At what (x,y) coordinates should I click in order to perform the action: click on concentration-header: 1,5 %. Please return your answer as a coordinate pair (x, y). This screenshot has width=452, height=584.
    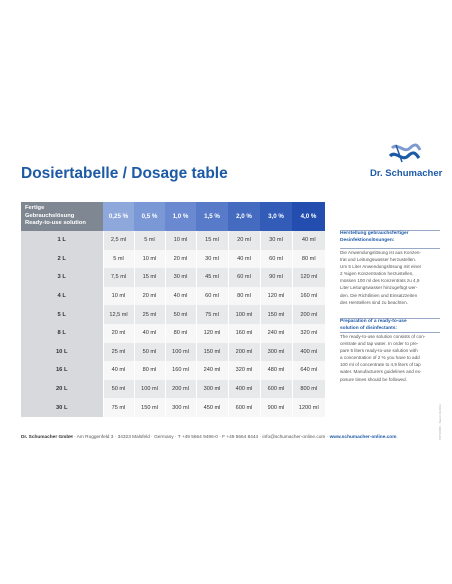
    Looking at the image, I should click on (212, 216).